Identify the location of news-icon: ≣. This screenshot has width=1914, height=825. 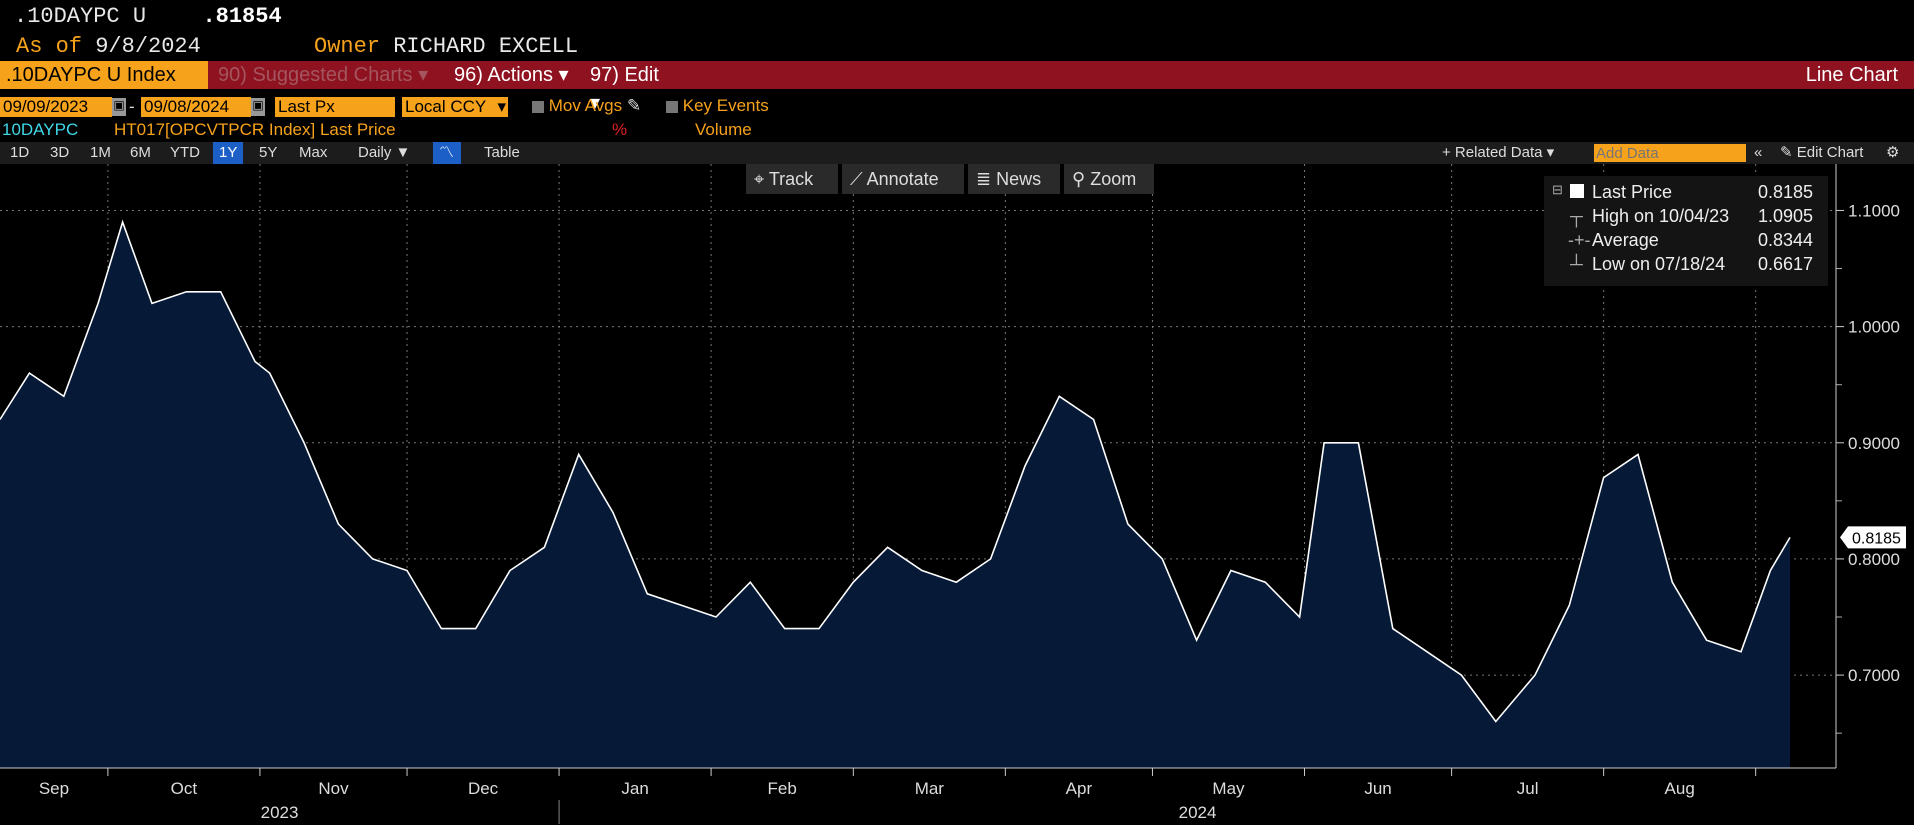
(984, 179).